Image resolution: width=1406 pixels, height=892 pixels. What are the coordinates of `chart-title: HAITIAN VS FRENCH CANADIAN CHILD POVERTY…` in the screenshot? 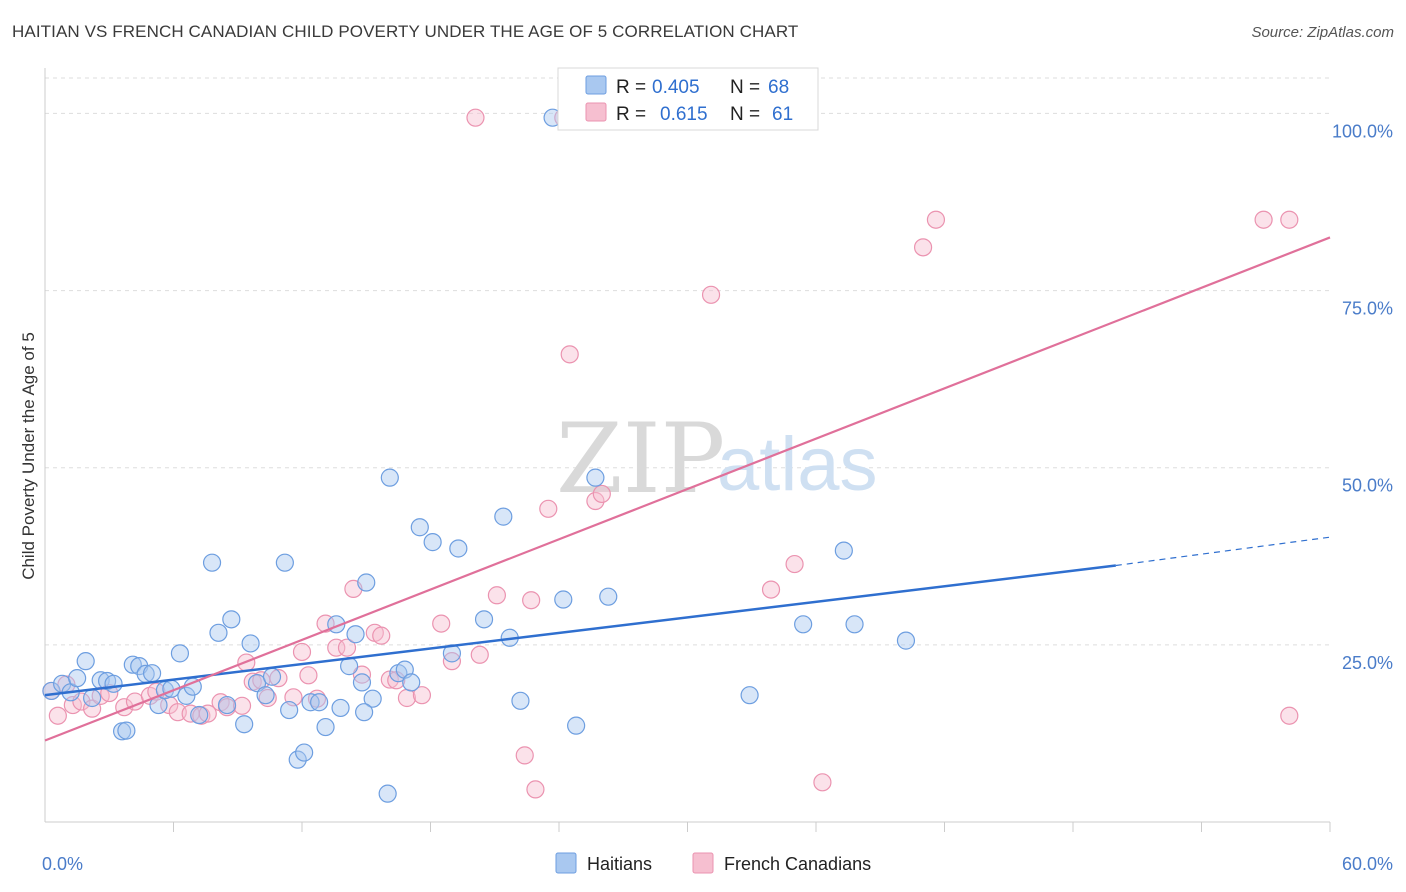 It's located at (405, 31).